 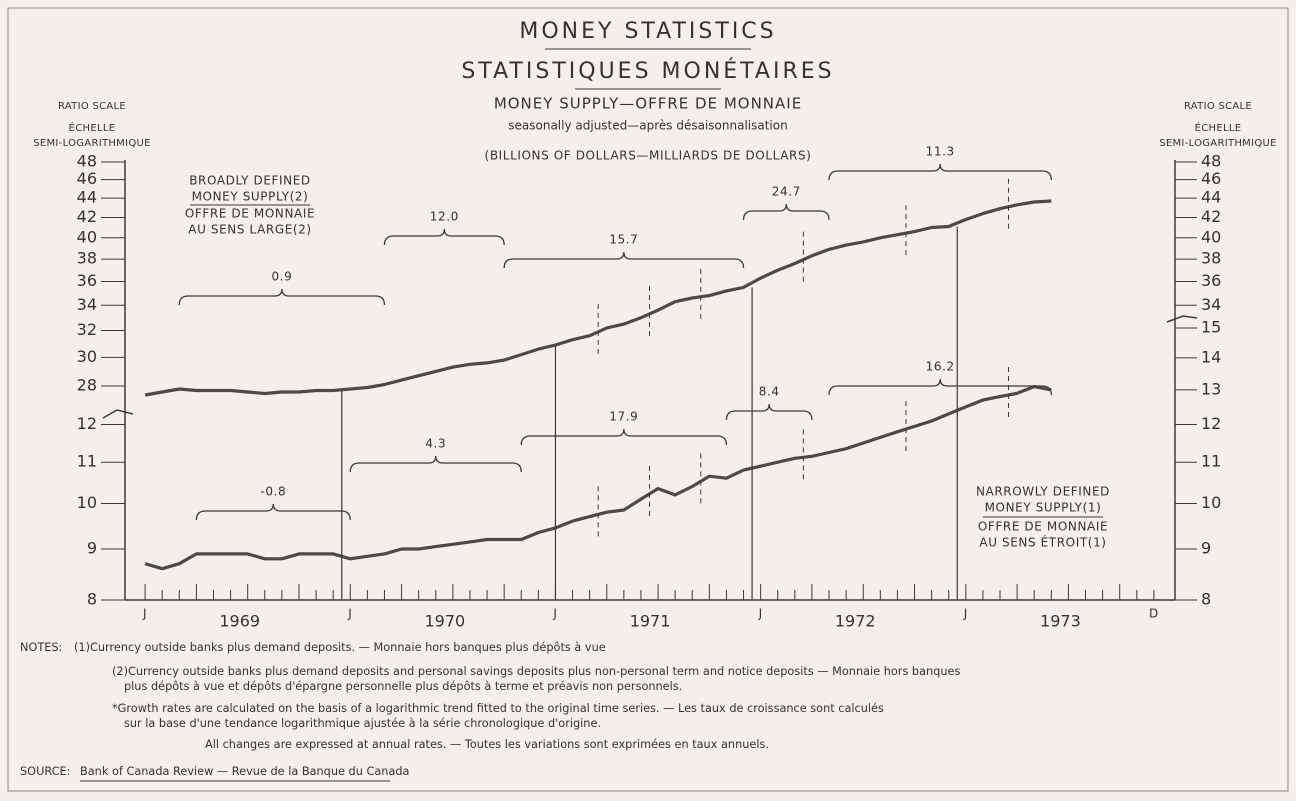 I want to click on y-tick-label: 30, so click(x=87, y=356).